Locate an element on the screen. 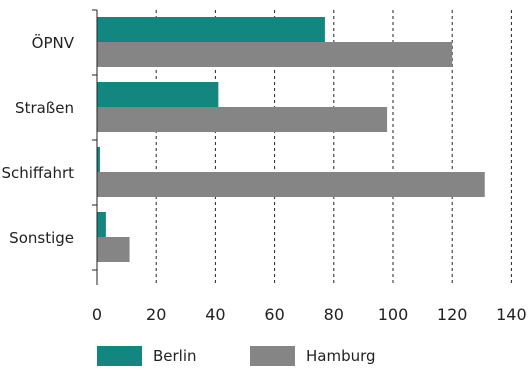 This screenshot has height=376, width=528. category-label: Straßen is located at coordinates (44, 108).